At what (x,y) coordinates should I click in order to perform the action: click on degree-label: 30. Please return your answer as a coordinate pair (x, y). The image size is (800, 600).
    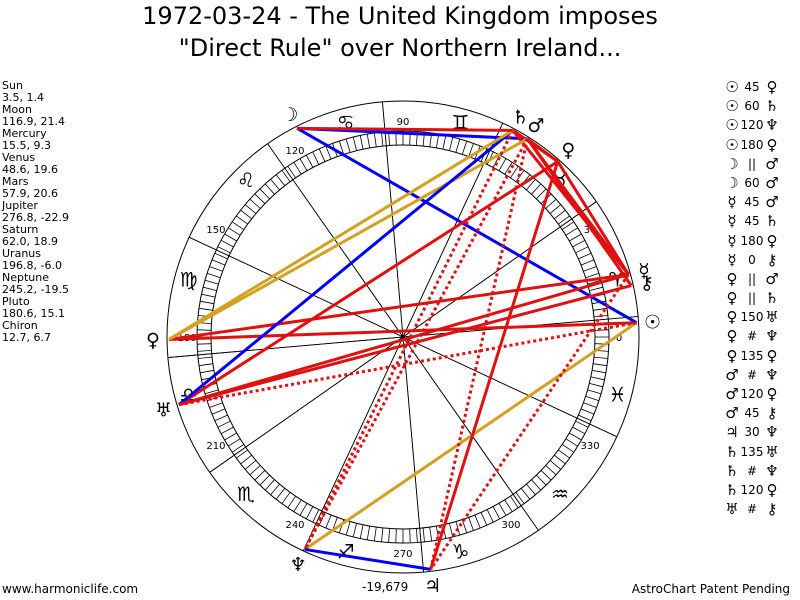
    Looking at the image, I should click on (590, 230).